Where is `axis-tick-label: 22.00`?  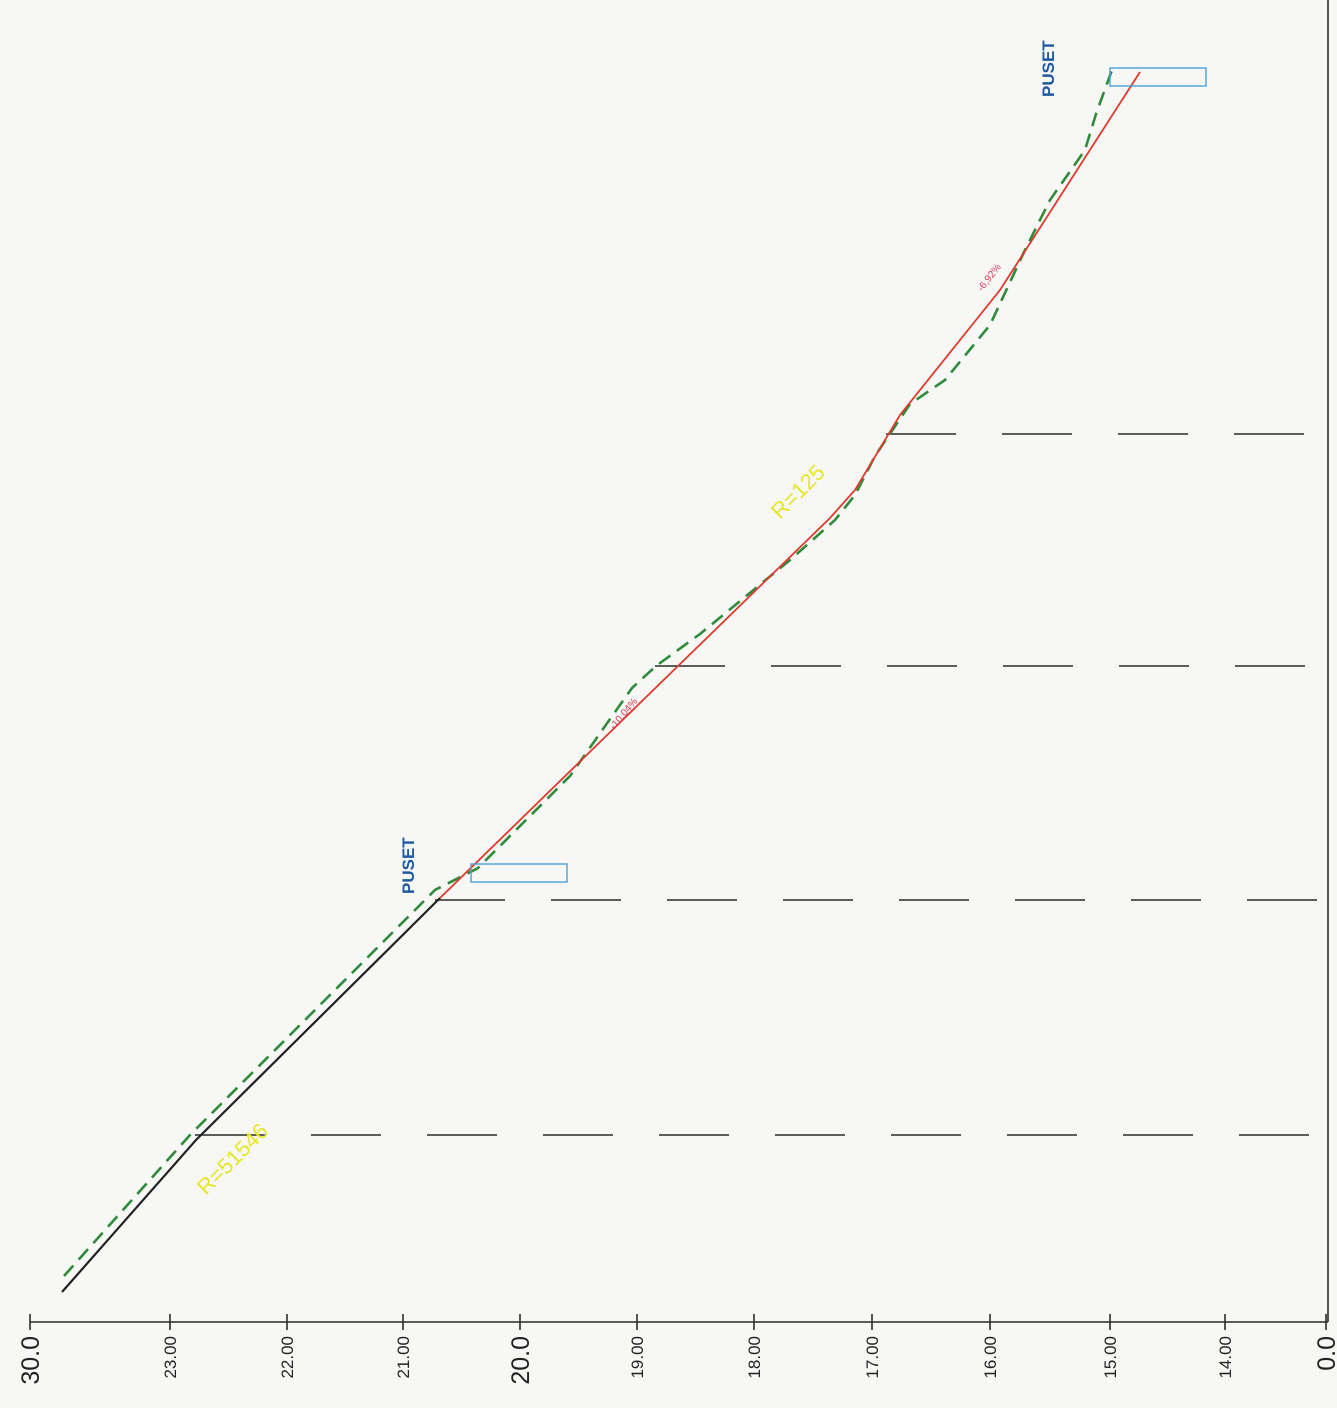
axis-tick-label: 22.00 is located at coordinates (287, 1357).